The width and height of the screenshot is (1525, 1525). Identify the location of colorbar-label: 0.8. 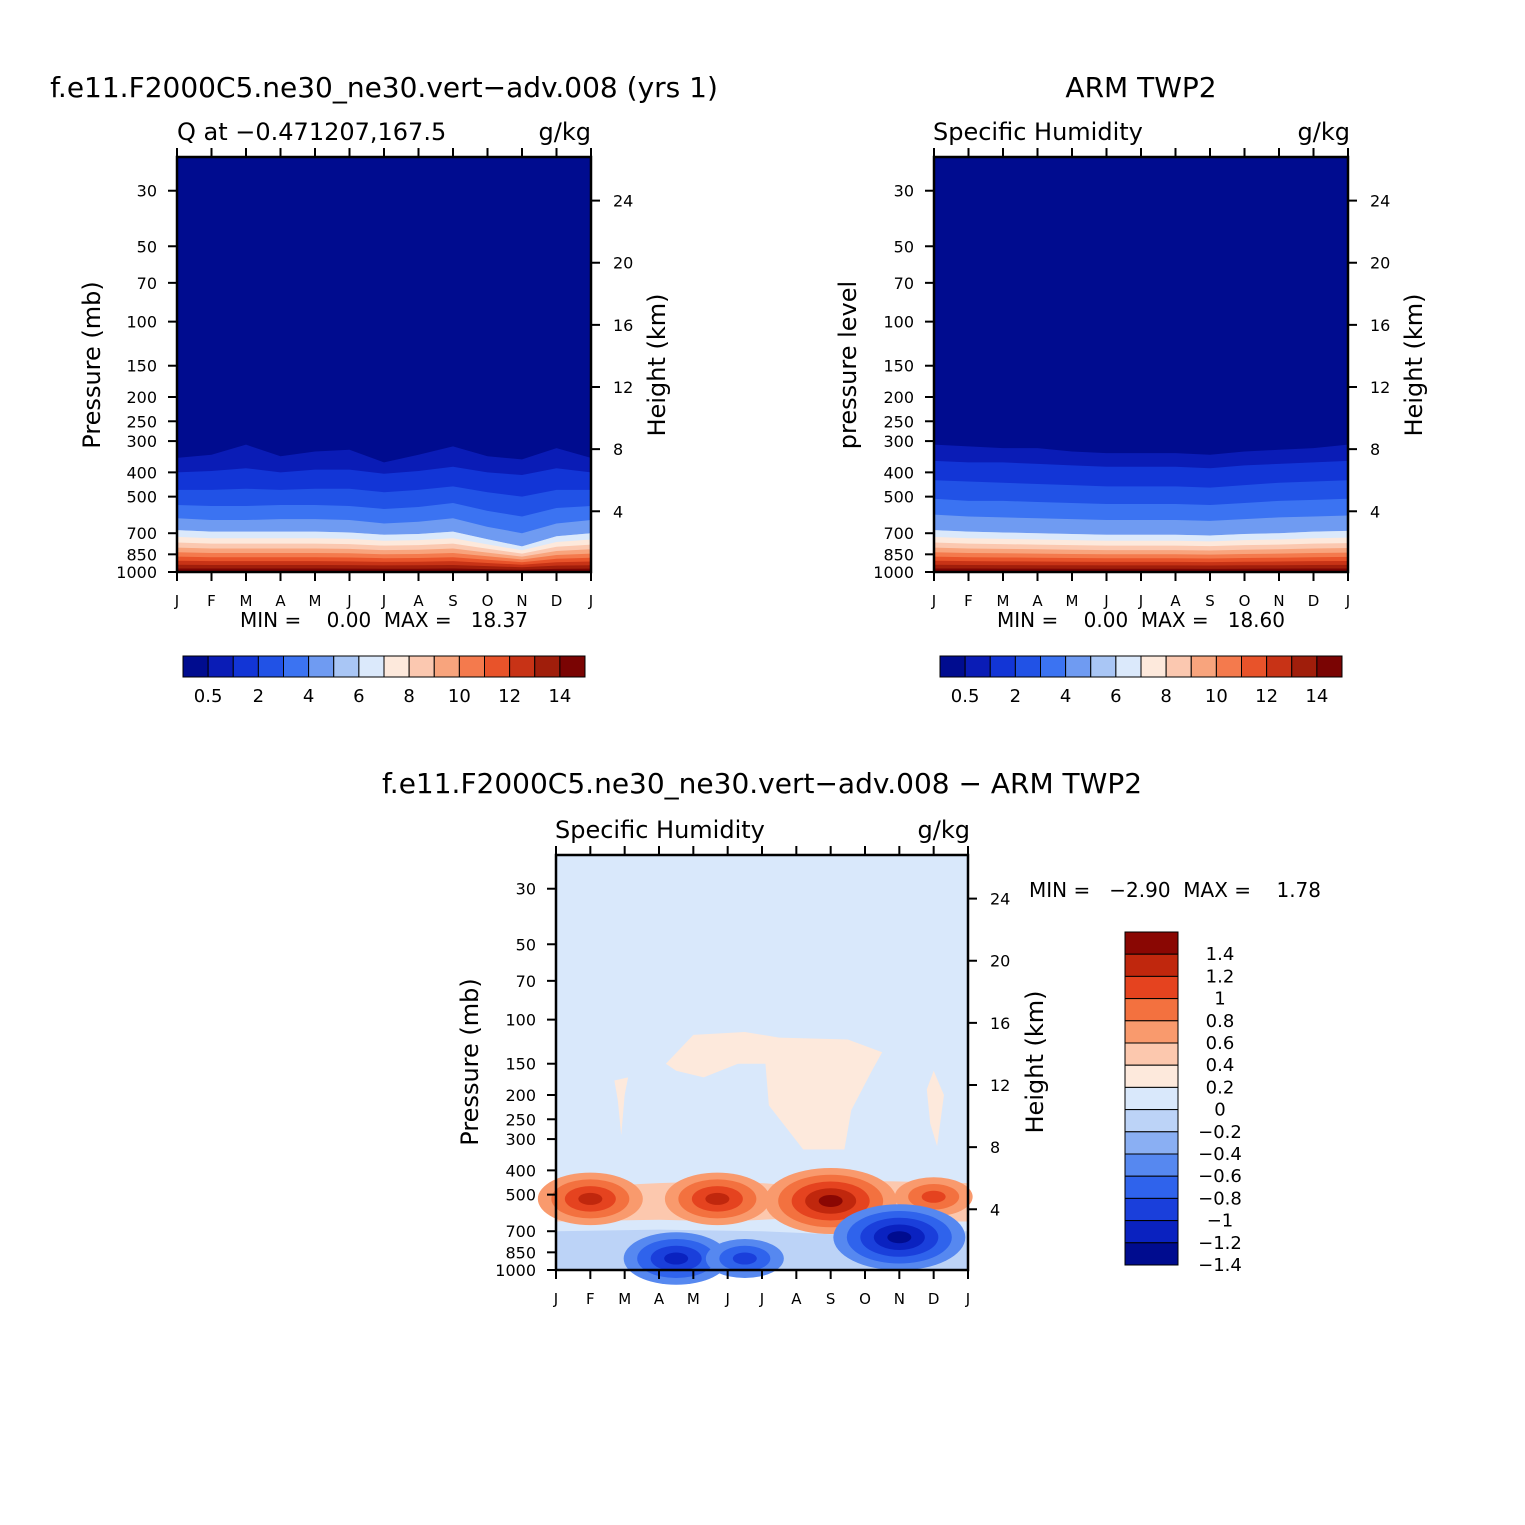
(1220, 1021).